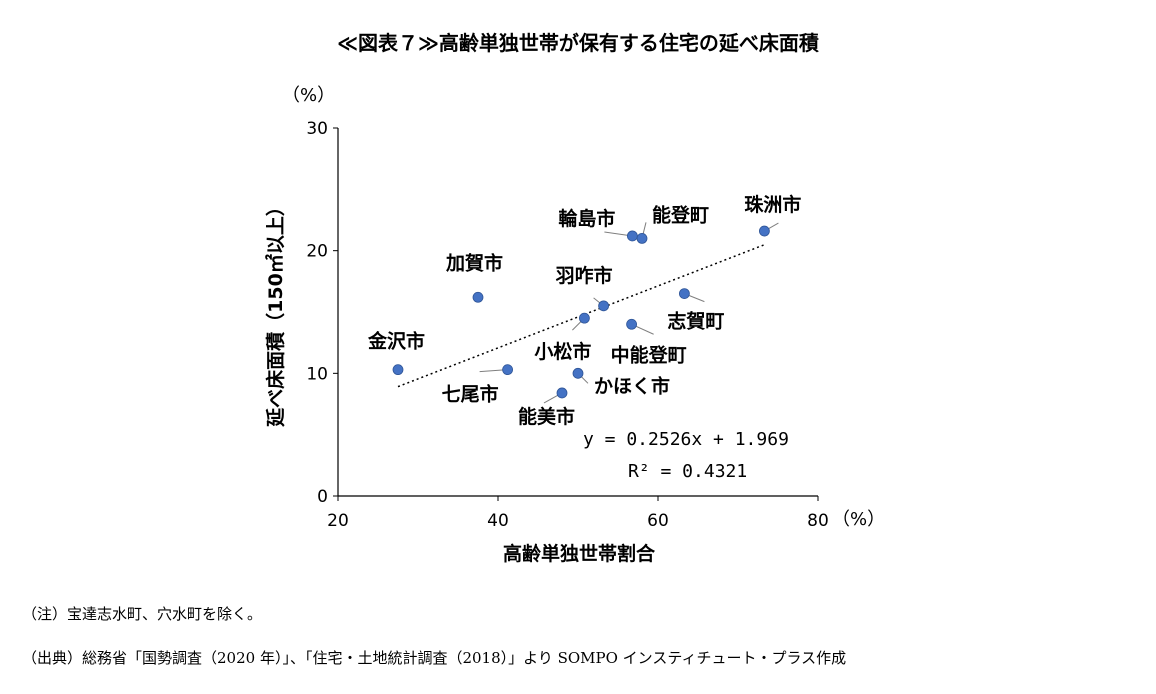 This screenshot has width=1156, height=694. Describe the element at coordinates (695, 321) in the screenshot. I see `point-label: 志賀町` at that location.